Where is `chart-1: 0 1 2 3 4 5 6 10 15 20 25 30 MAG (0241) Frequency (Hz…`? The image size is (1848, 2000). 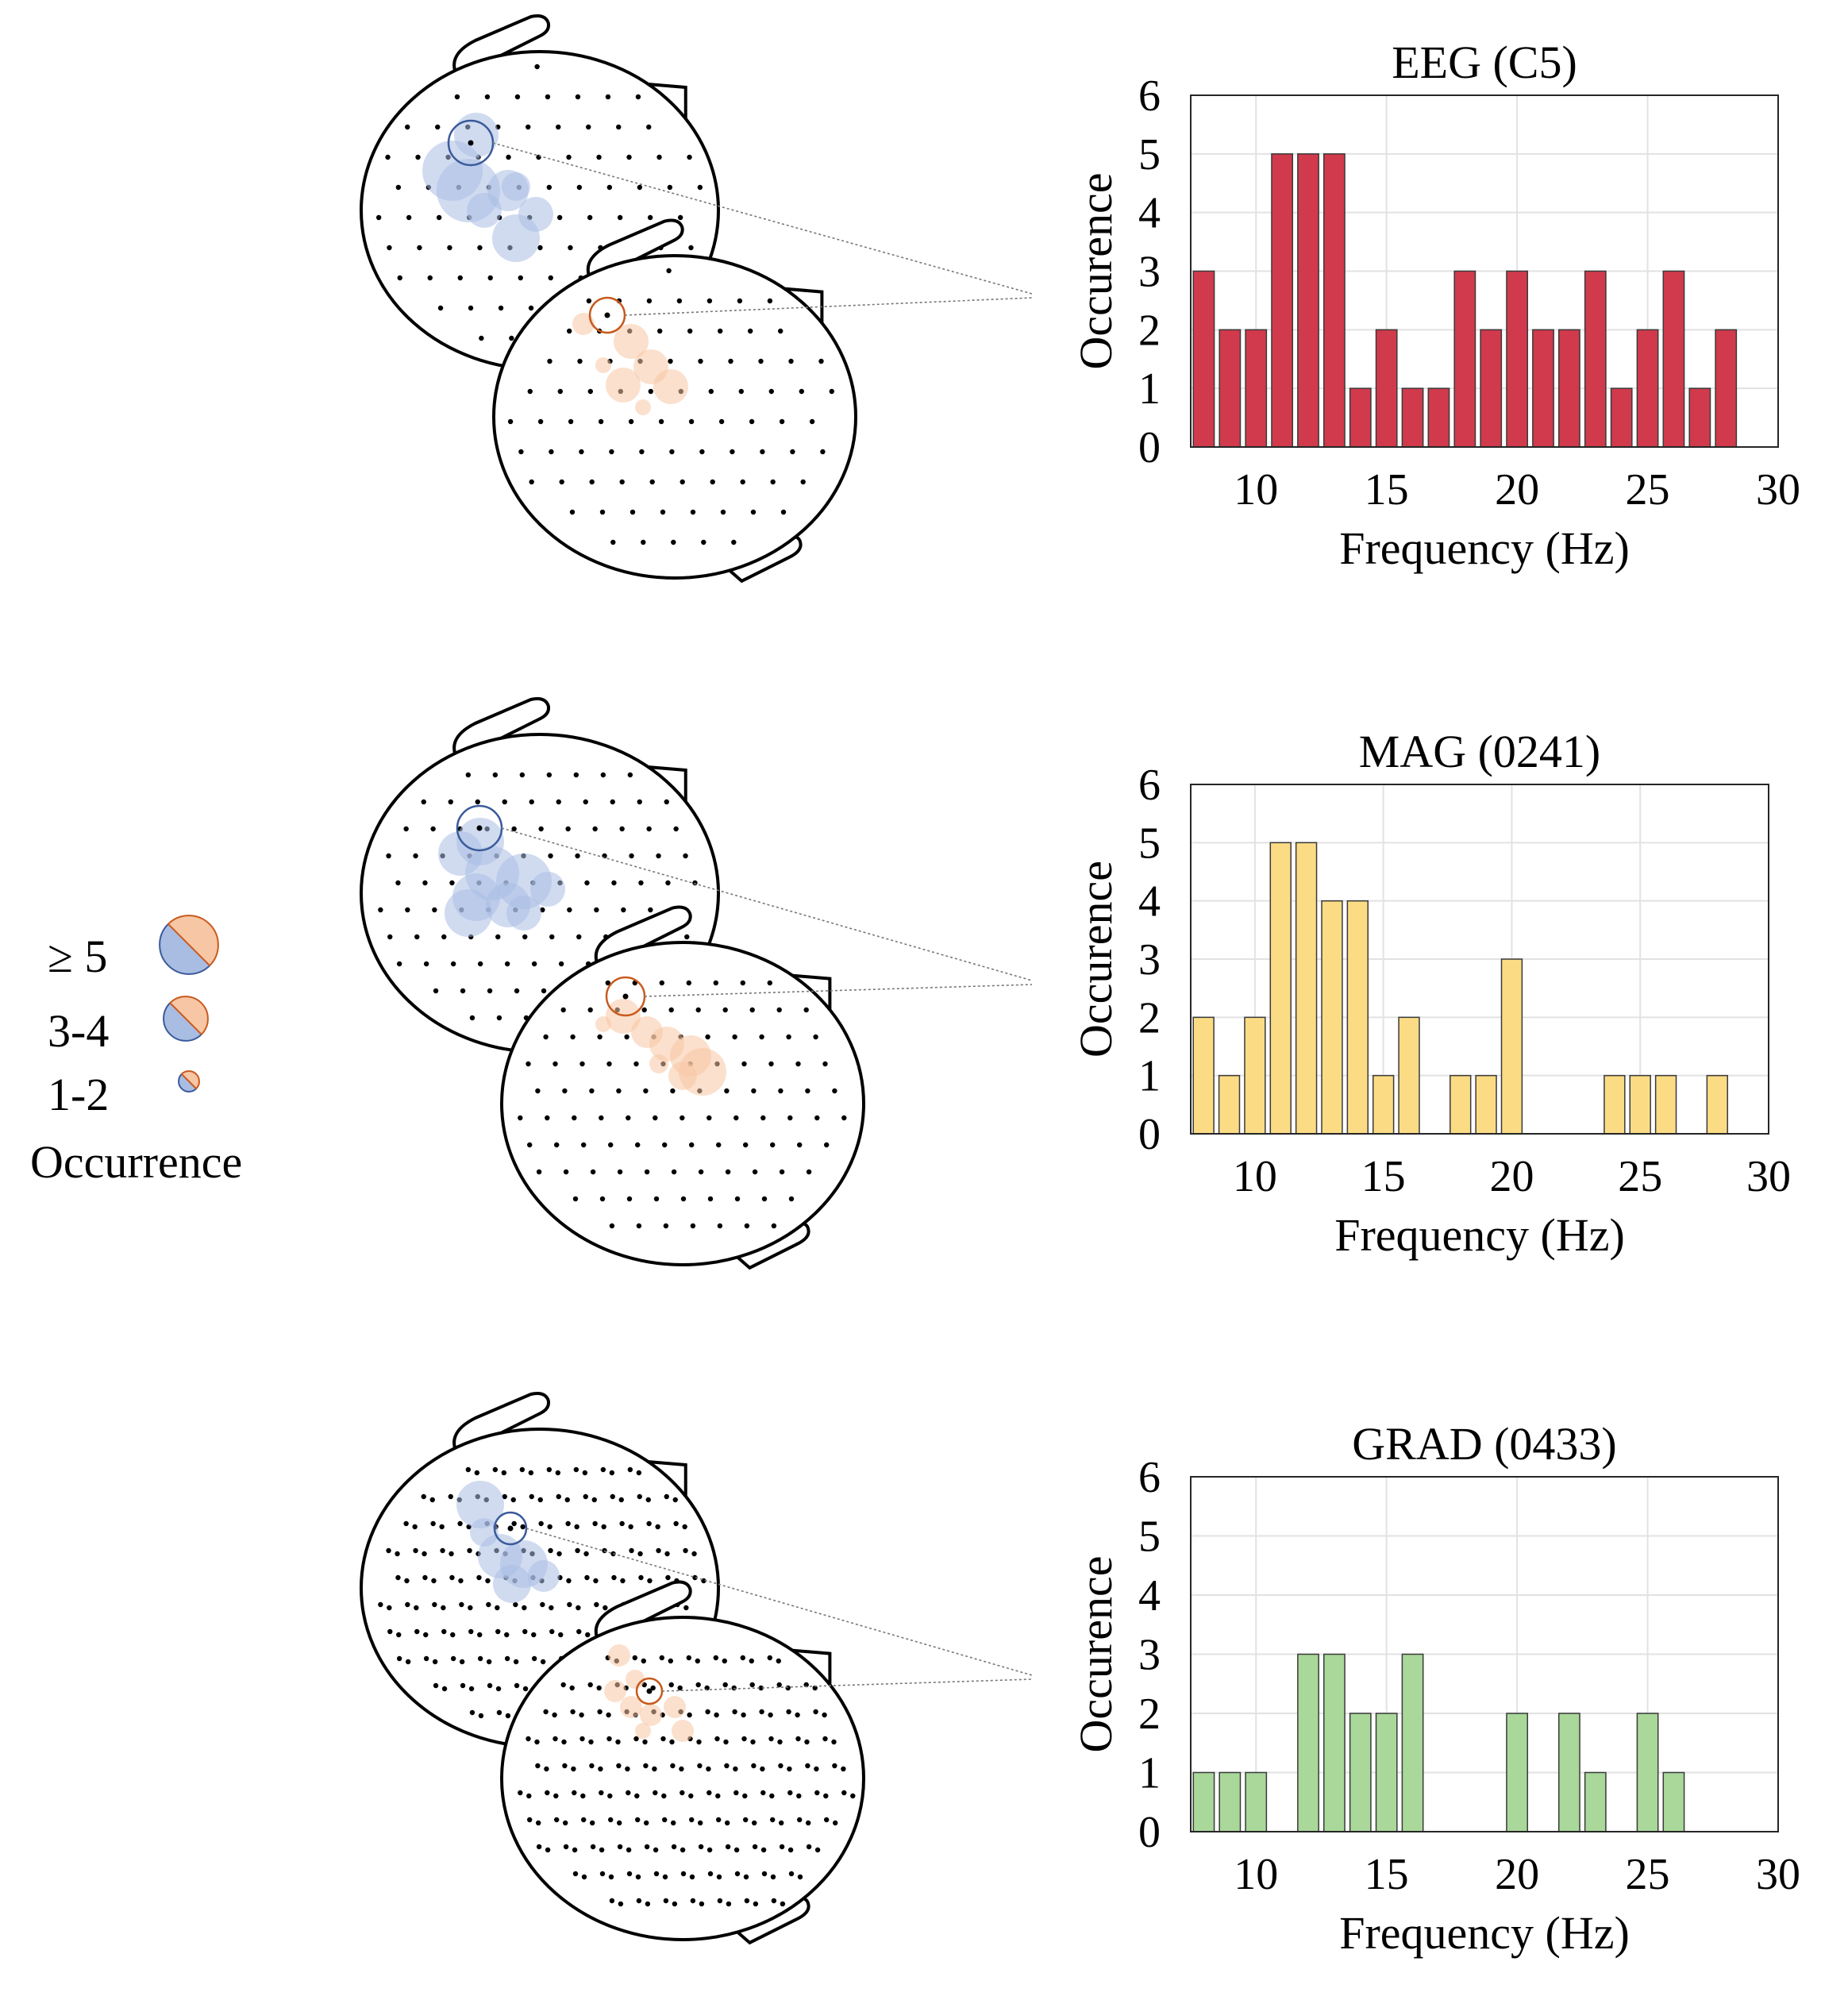
chart-1: 0 1 2 3 4 5 6 10 15 20 25 30 MAG (0241) Frequency (Hz… is located at coordinates (1430, 994).